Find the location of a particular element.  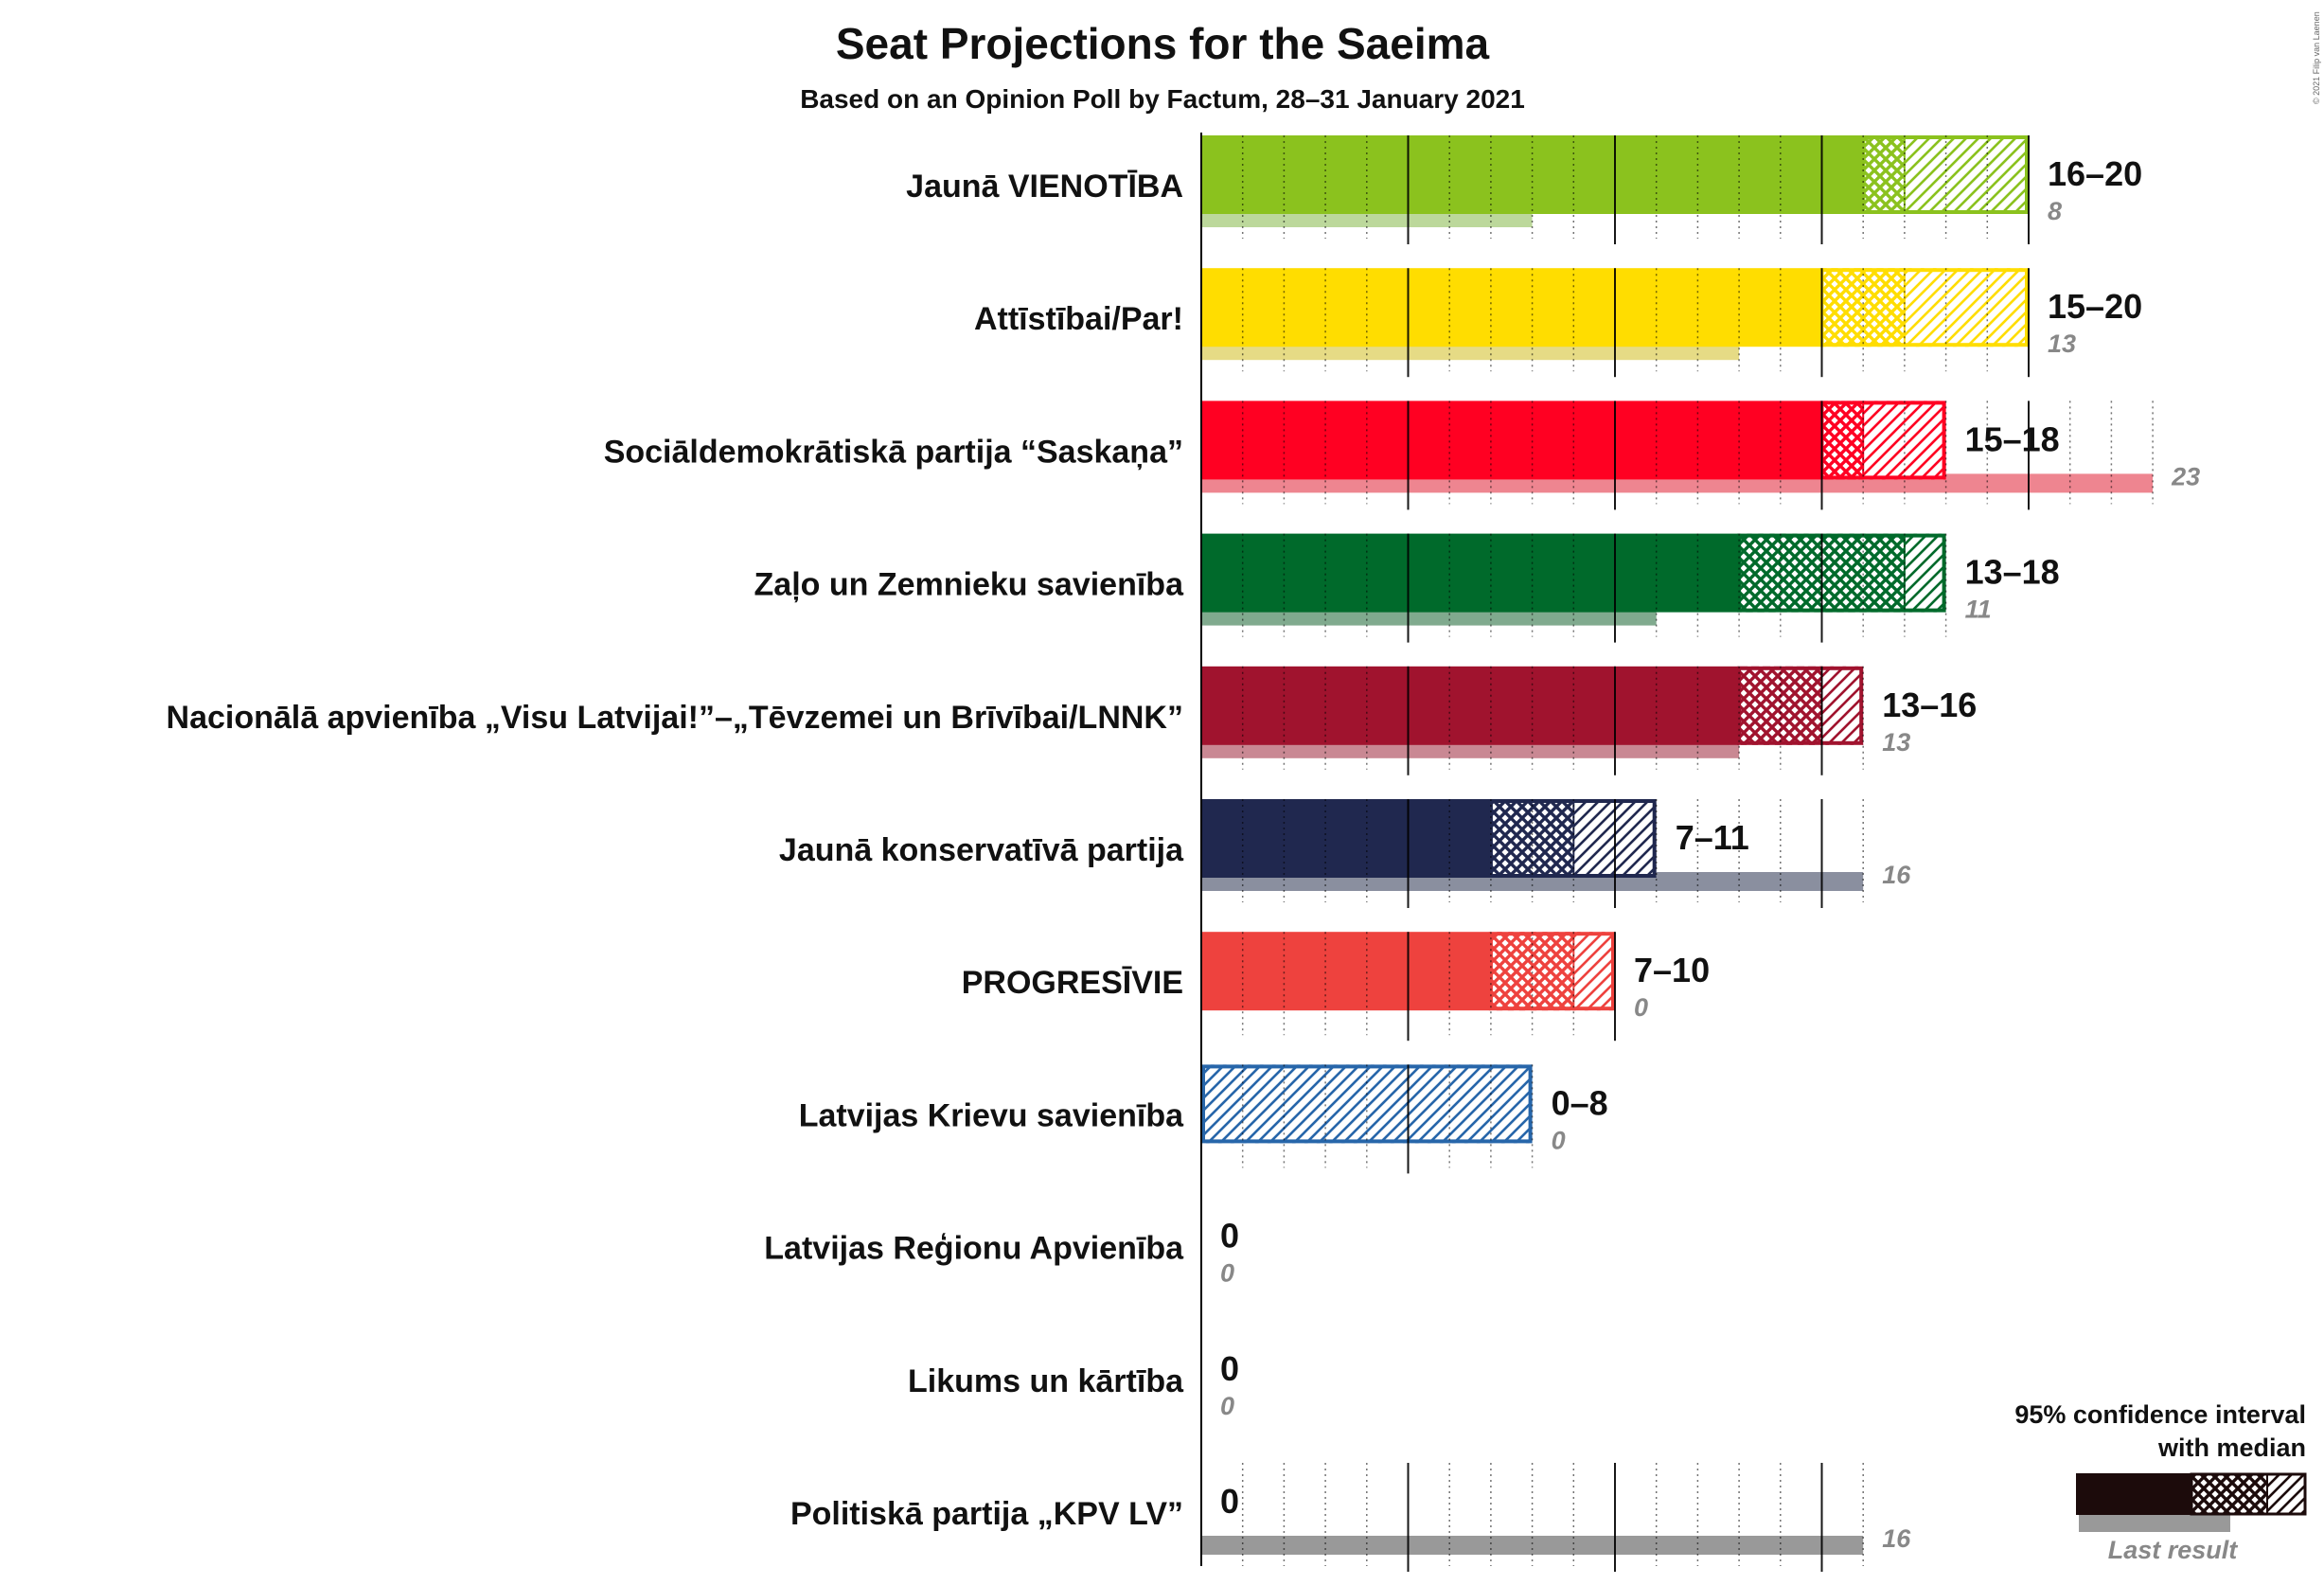

party-row: PROGRESĪVIE 7–10 0 is located at coordinates (1336, 987).